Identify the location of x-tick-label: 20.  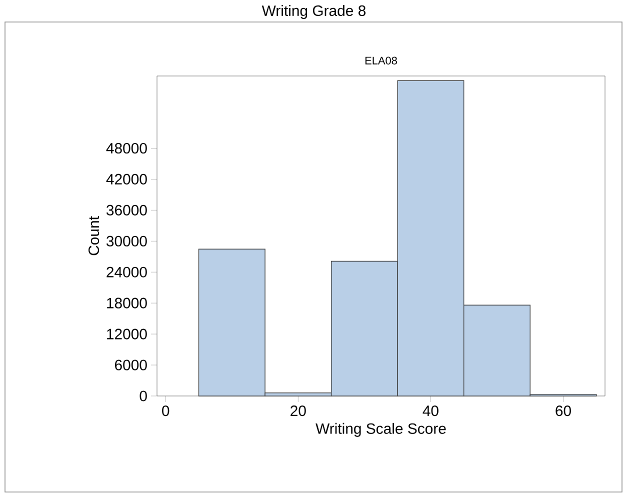
(298, 411).